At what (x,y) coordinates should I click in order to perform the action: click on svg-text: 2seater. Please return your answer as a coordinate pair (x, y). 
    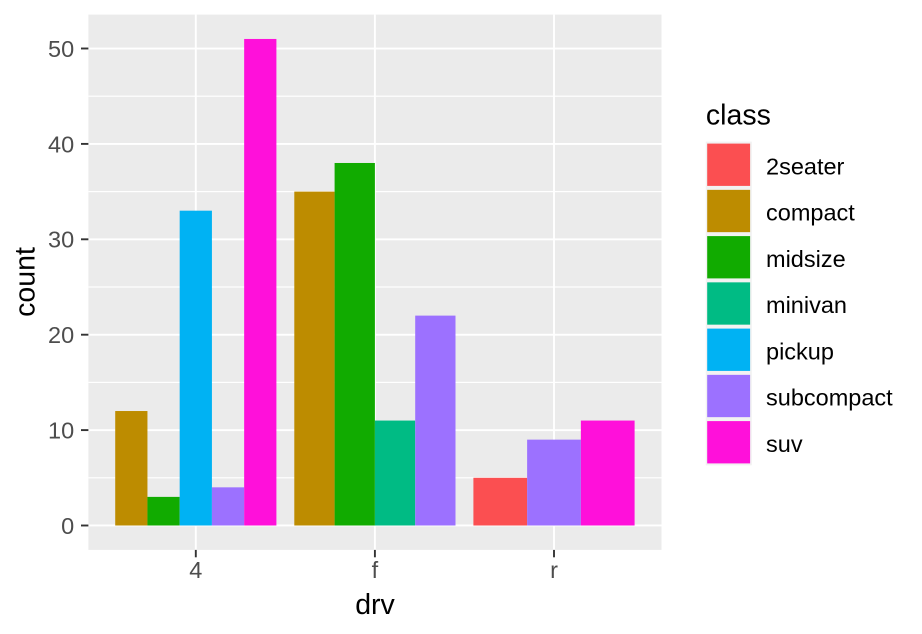
    Looking at the image, I should click on (805, 166).